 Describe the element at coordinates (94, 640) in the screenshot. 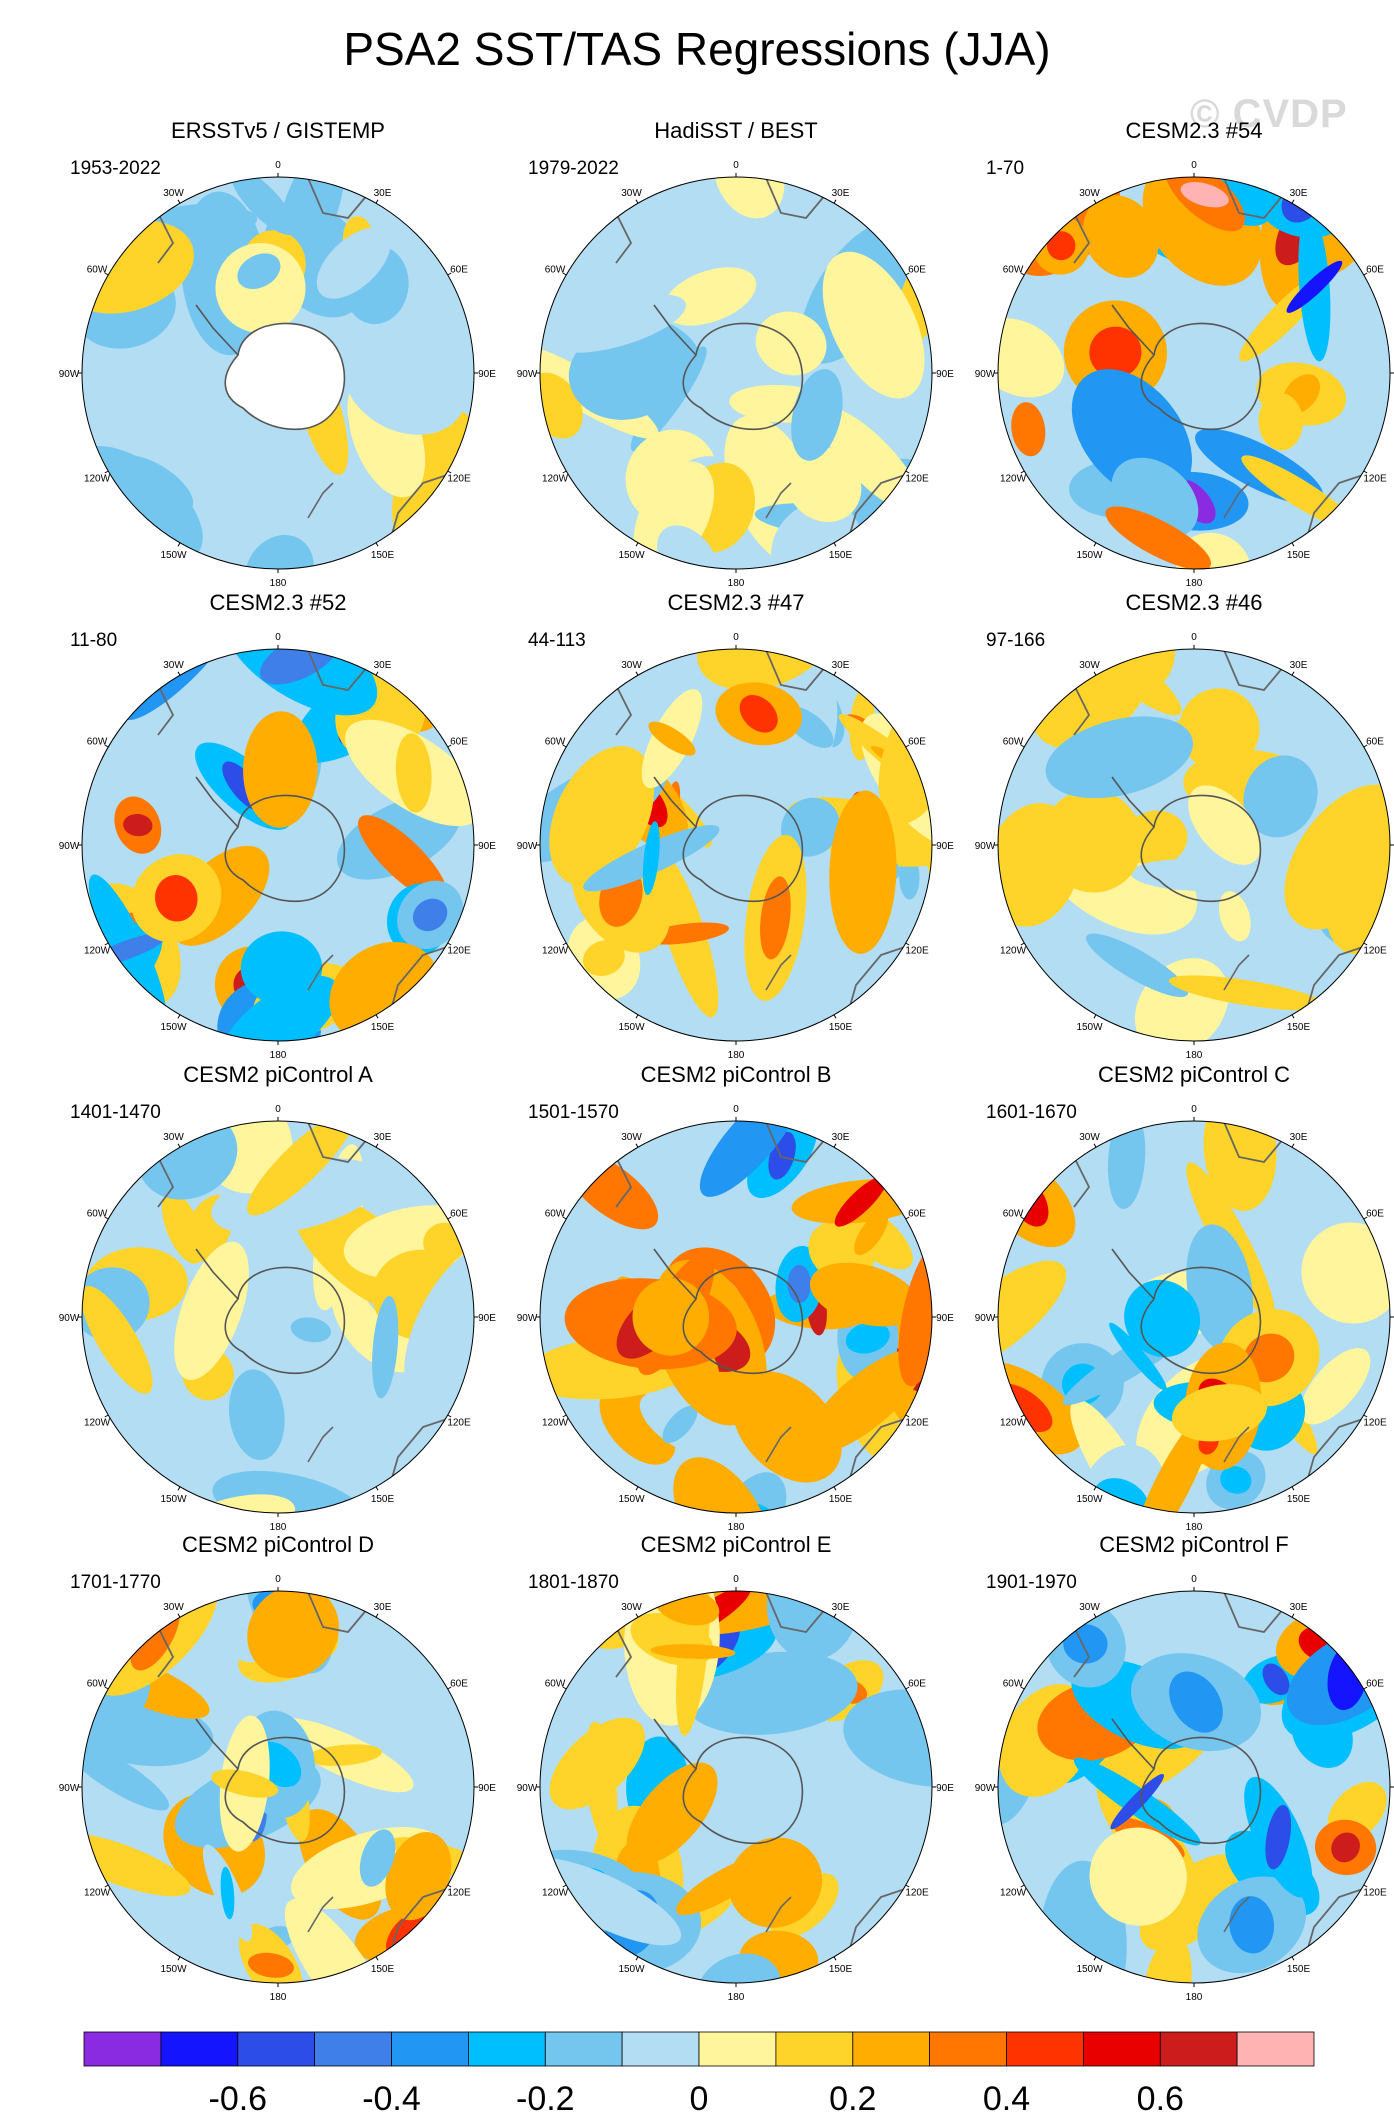

I see `panel-years: 11-80` at that location.